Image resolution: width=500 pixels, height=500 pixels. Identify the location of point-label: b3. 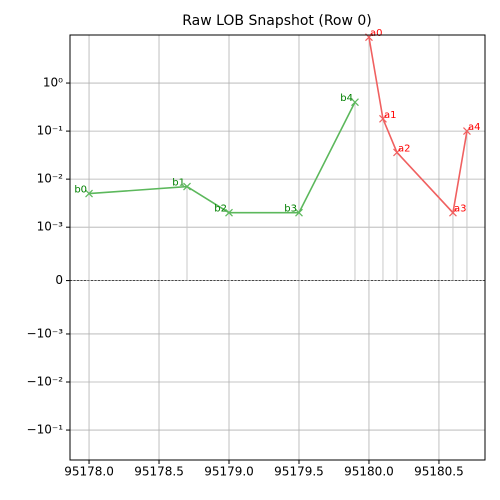
(290, 209).